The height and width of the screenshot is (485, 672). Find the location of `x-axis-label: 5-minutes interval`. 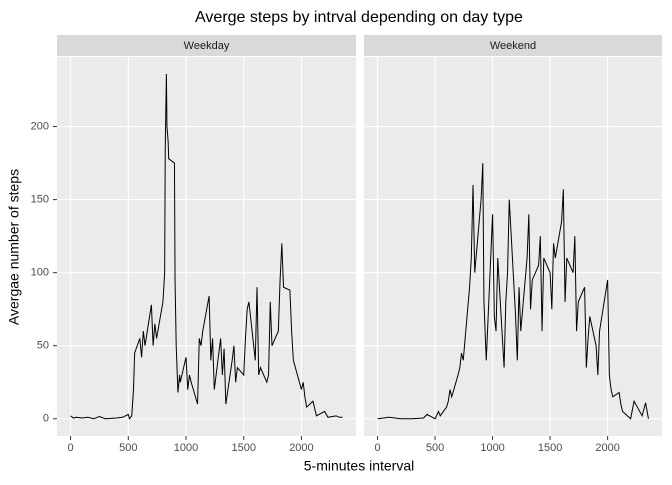

x-axis-label: 5-minutes interval is located at coordinates (359, 466).